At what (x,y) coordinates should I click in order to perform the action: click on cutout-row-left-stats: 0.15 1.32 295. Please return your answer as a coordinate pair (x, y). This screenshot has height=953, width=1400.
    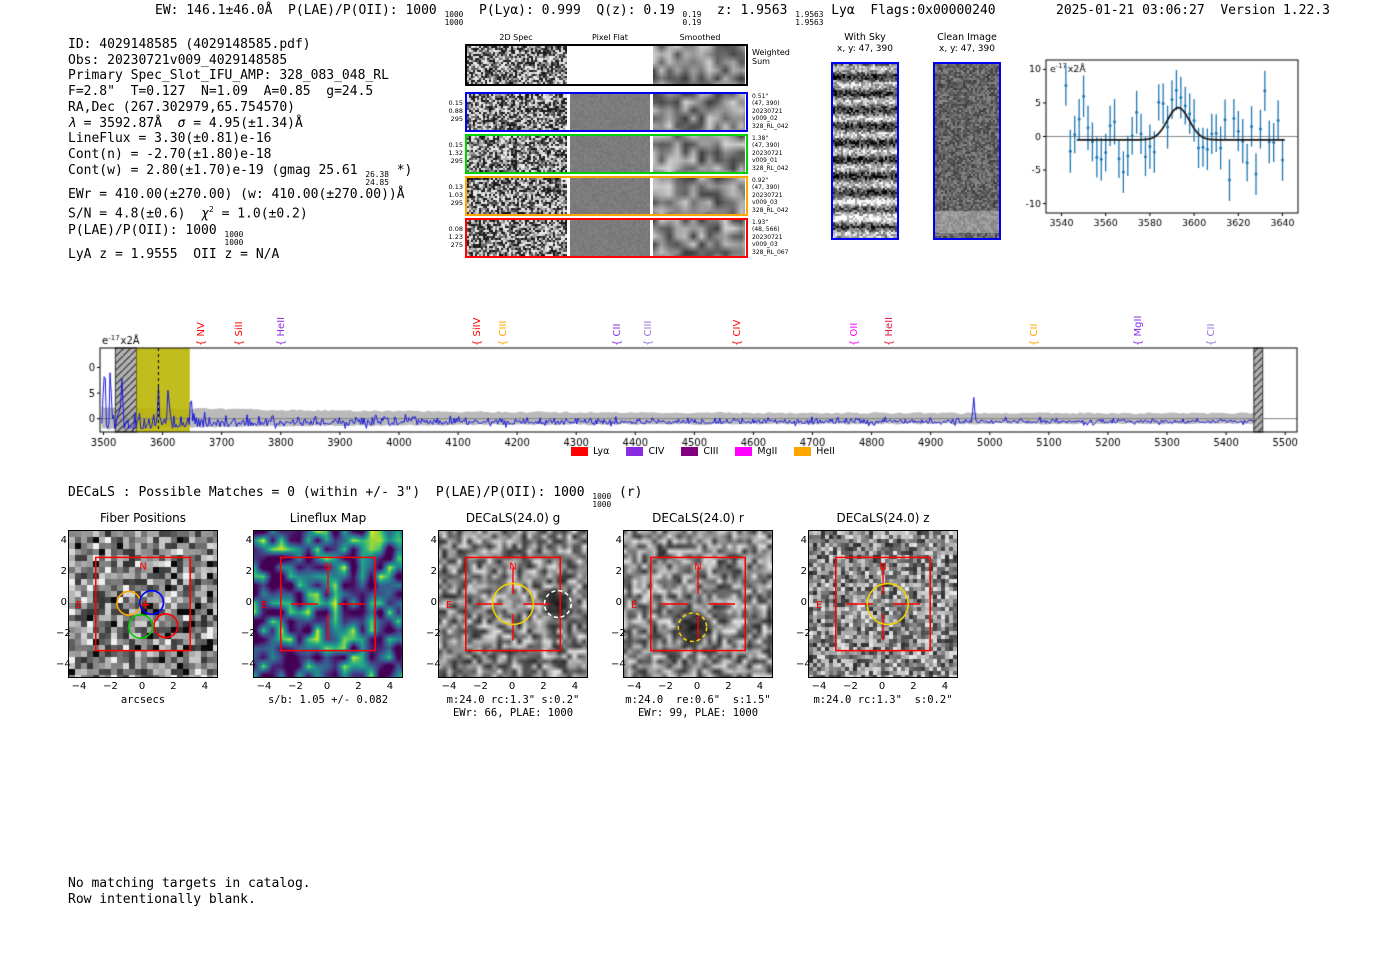
    Looking at the image, I should click on (455, 153).